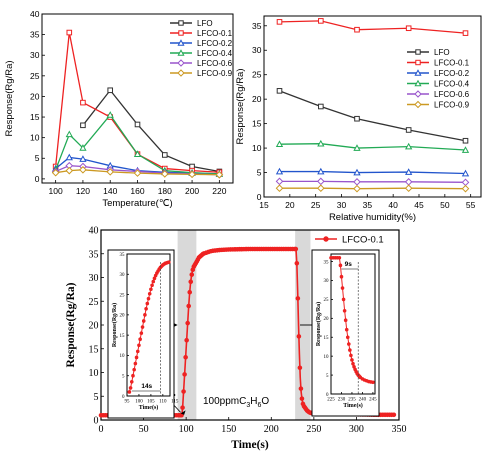 The height and width of the screenshot is (465, 500). Describe the element at coordinates (37, 179) in the screenshot. I see `y-tick-label: 0` at that location.